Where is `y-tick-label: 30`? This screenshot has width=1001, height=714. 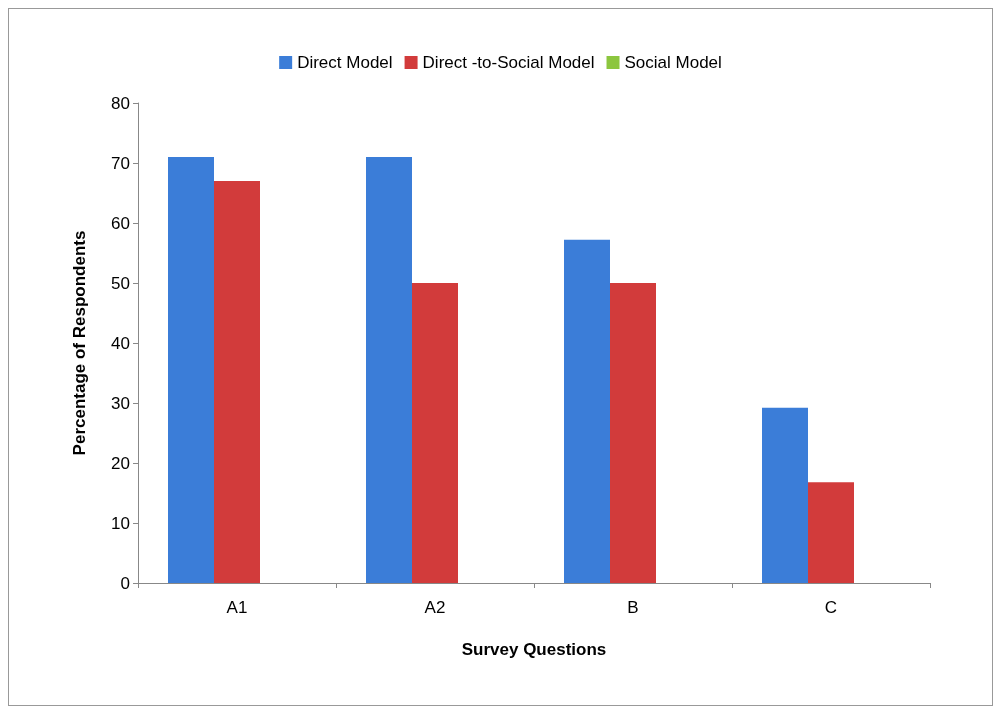 y-tick-label: 30 is located at coordinates (120, 403).